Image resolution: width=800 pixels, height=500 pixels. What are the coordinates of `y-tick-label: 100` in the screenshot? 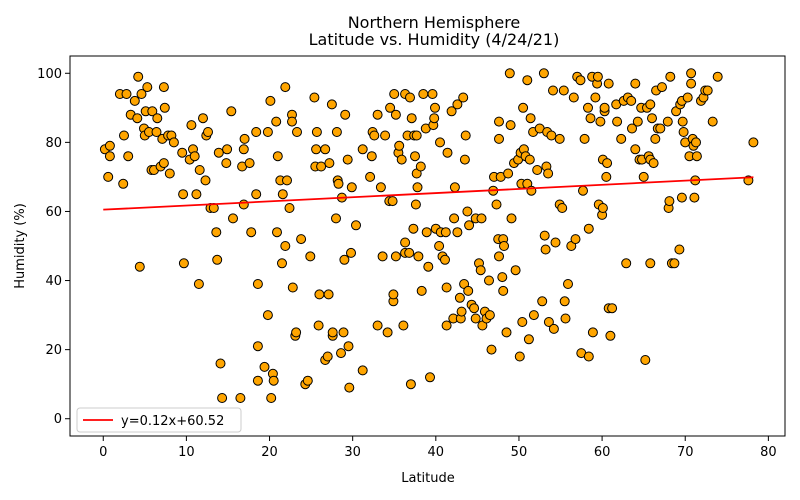 It's located at (49, 74).